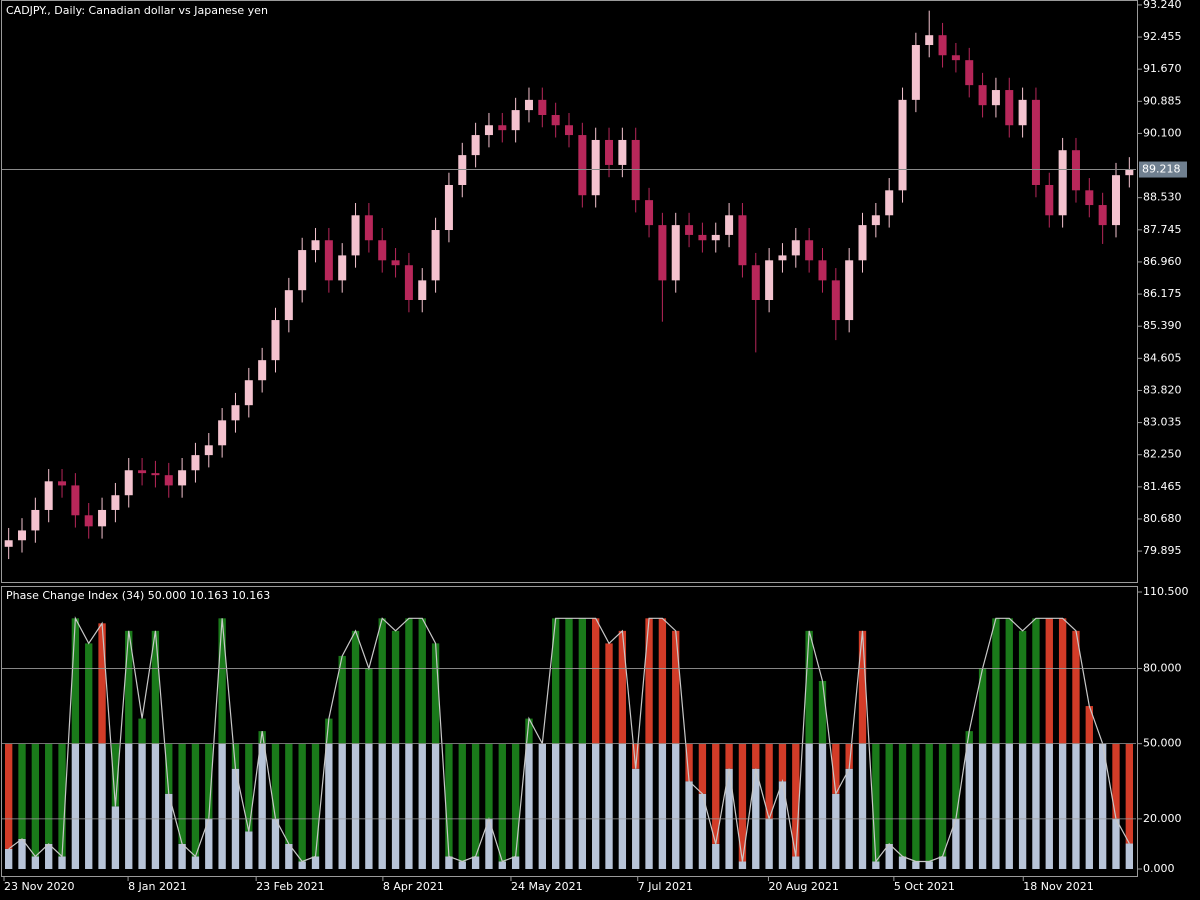 This screenshot has height=900, width=1200. Describe the element at coordinates (1162, 357) in the screenshot. I see `y-tick-label: 84.605` at that location.